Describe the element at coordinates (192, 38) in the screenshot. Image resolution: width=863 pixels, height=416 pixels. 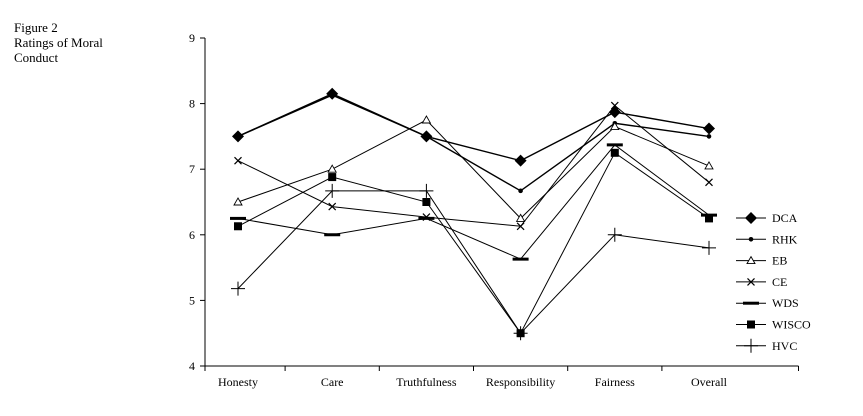
I see `y-tick-label: 9` at that location.